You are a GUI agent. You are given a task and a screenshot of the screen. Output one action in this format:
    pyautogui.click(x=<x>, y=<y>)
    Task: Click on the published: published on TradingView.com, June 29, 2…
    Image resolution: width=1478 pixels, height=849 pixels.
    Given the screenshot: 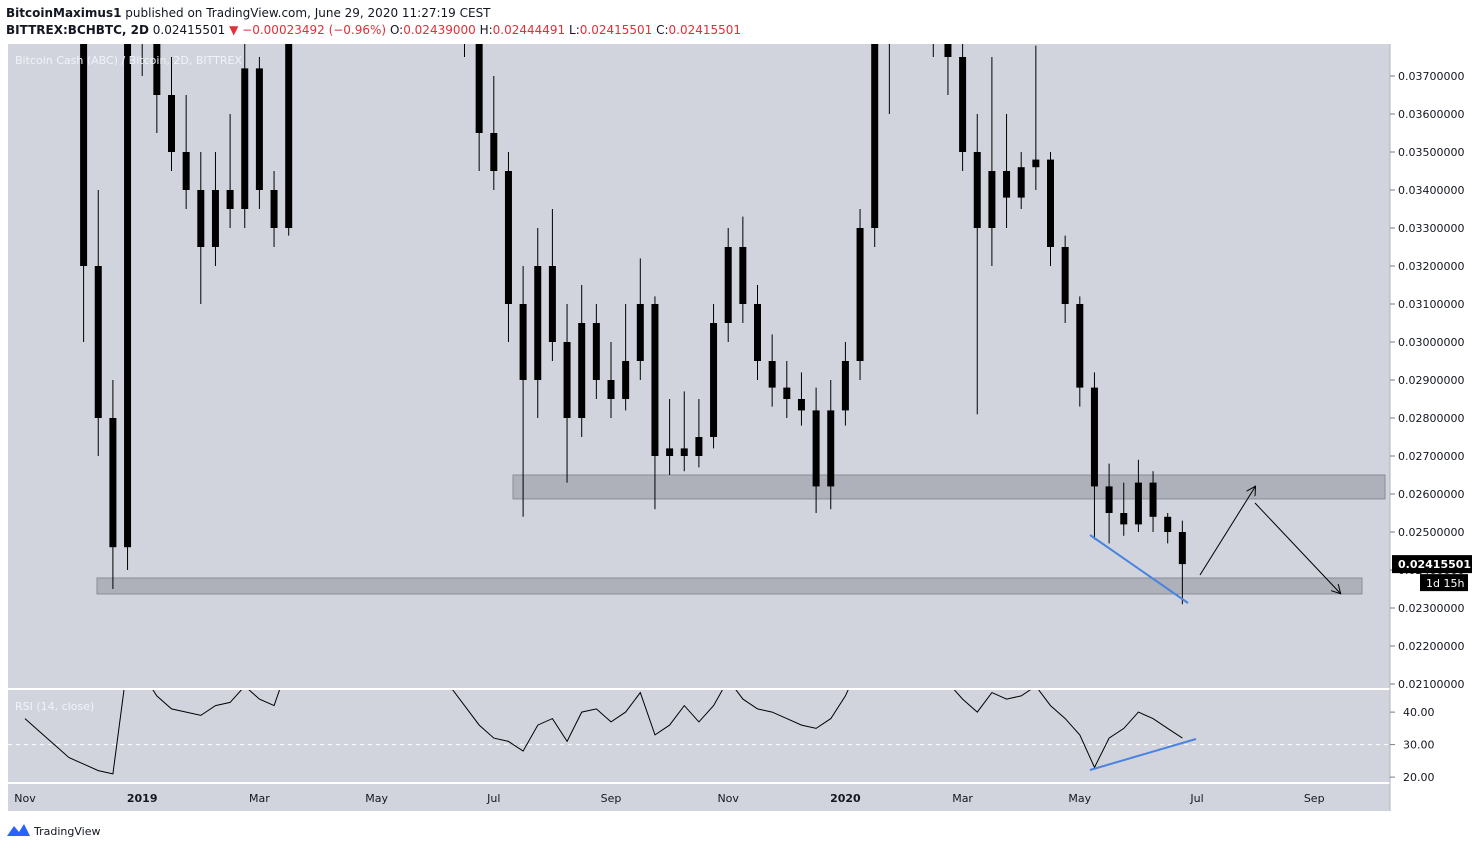 What is the action you would take?
    pyautogui.click(x=308, y=13)
    